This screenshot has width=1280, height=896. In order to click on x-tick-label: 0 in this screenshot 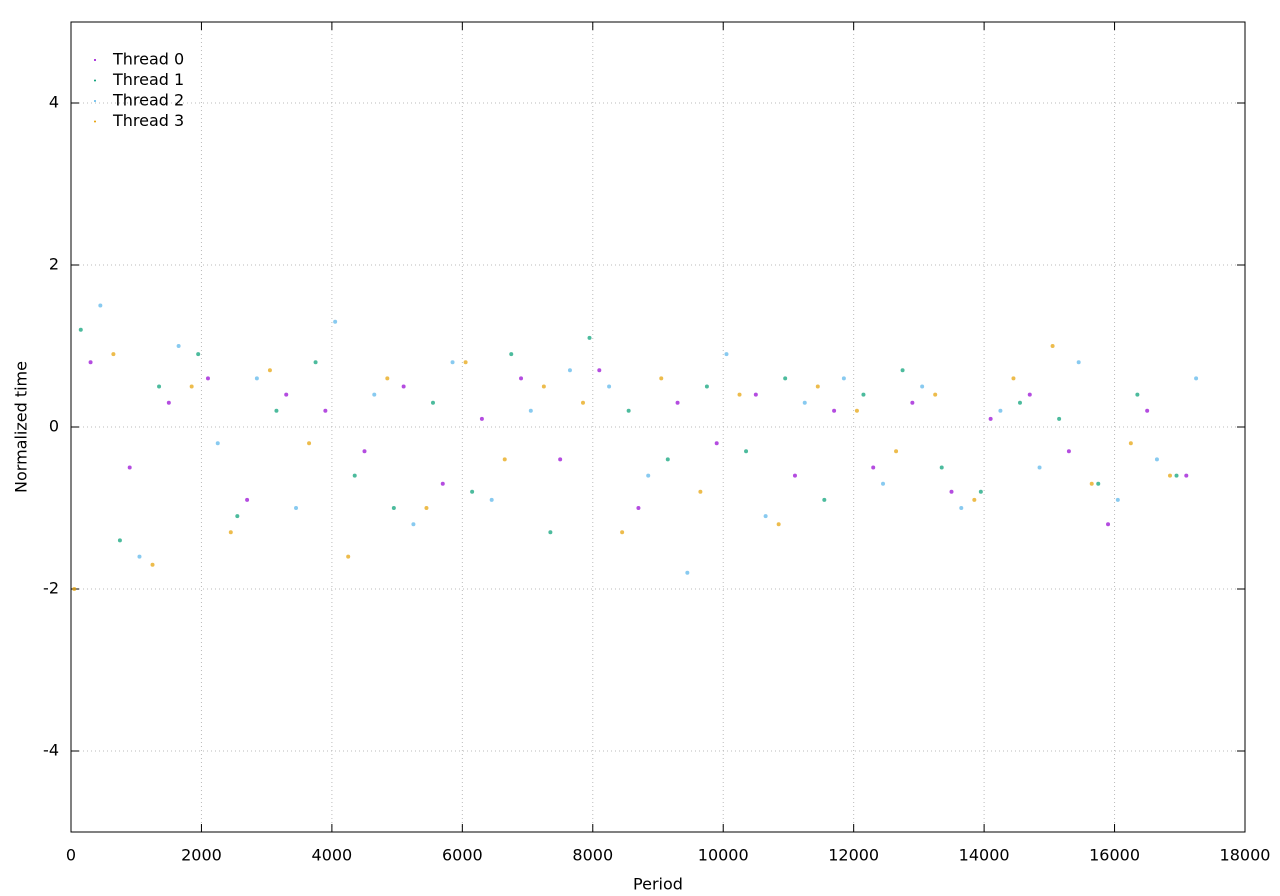, I will do `click(71, 855)`.